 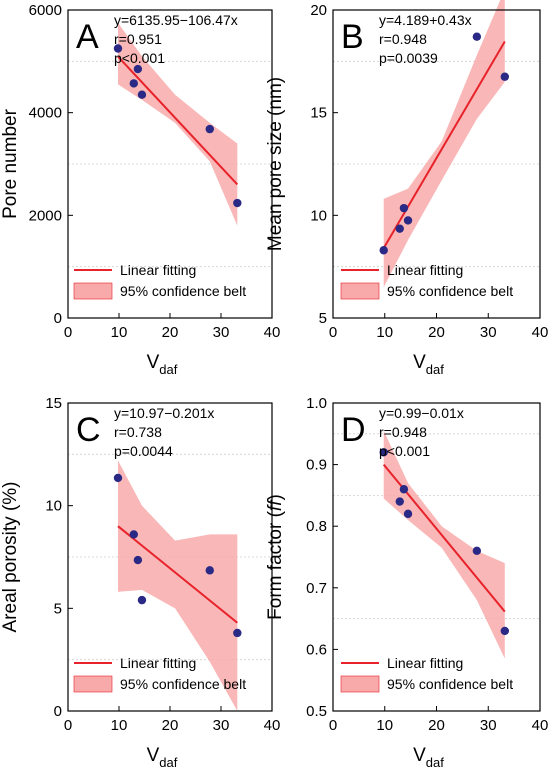 What do you see at coordinates (421, 413) in the screenshot?
I see `annotation: y=0.99−0.01x` at bounding box center [421, 413].